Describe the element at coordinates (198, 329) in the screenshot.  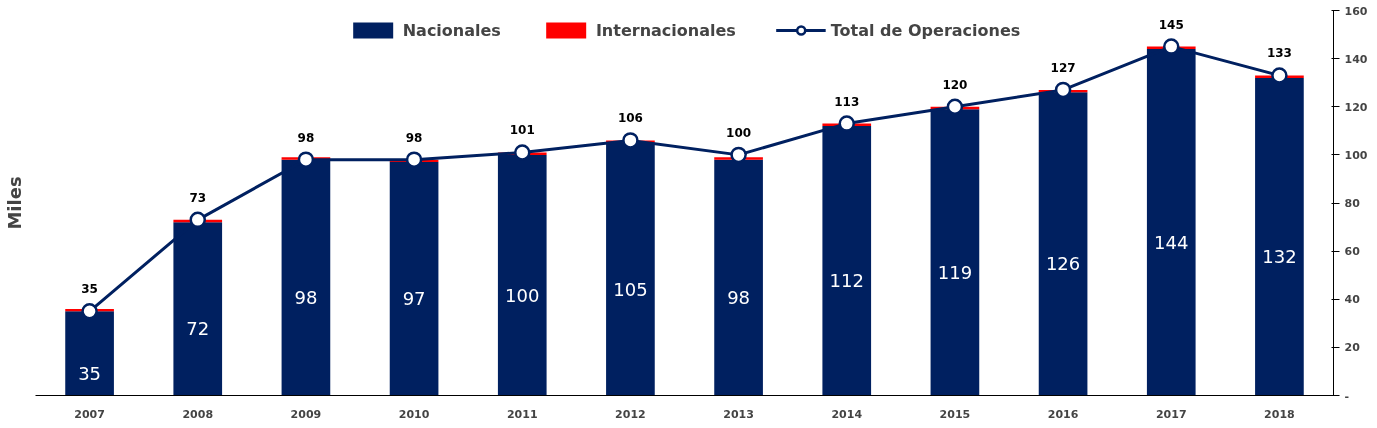
I see `data-label: 72` at that location.